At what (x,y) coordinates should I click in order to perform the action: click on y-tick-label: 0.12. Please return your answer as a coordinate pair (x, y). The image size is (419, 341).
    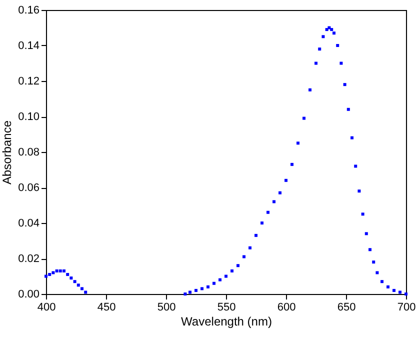
    Looking at the image, I should click on (29, 82).